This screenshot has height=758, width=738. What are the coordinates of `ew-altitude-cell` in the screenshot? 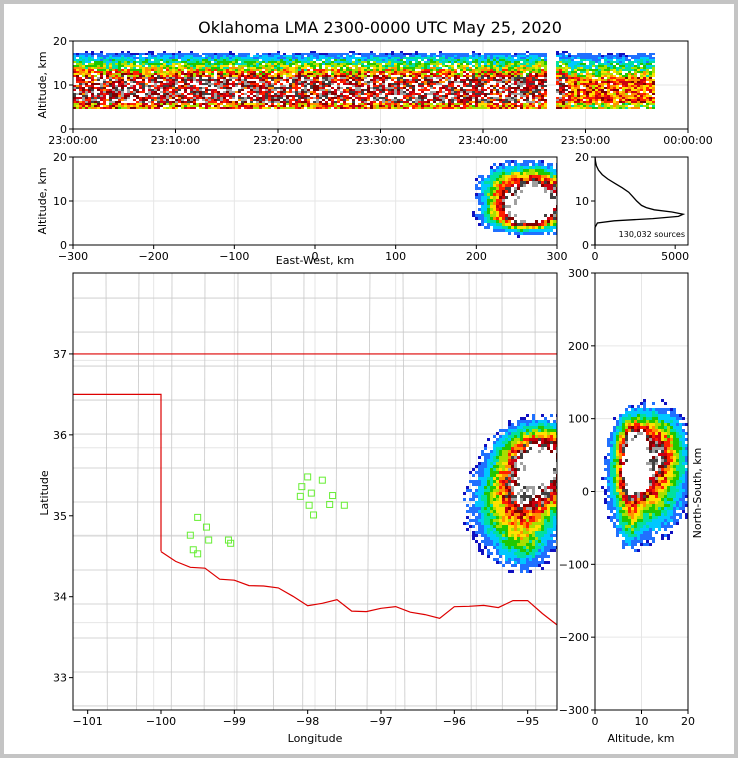 It's located at (482, 179).